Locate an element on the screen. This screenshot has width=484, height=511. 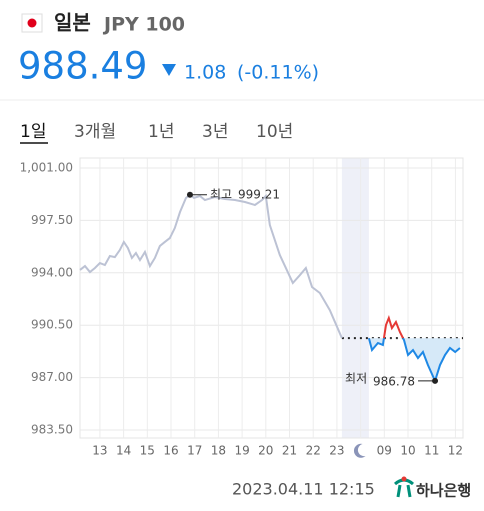
x-tick-label: 09 is located at coordinates (384, 451).